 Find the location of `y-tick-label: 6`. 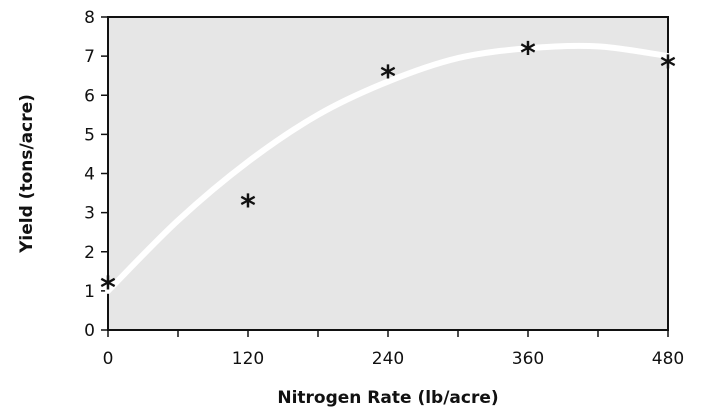

y-tick-label: 6 is located at coordinates (89, 96).